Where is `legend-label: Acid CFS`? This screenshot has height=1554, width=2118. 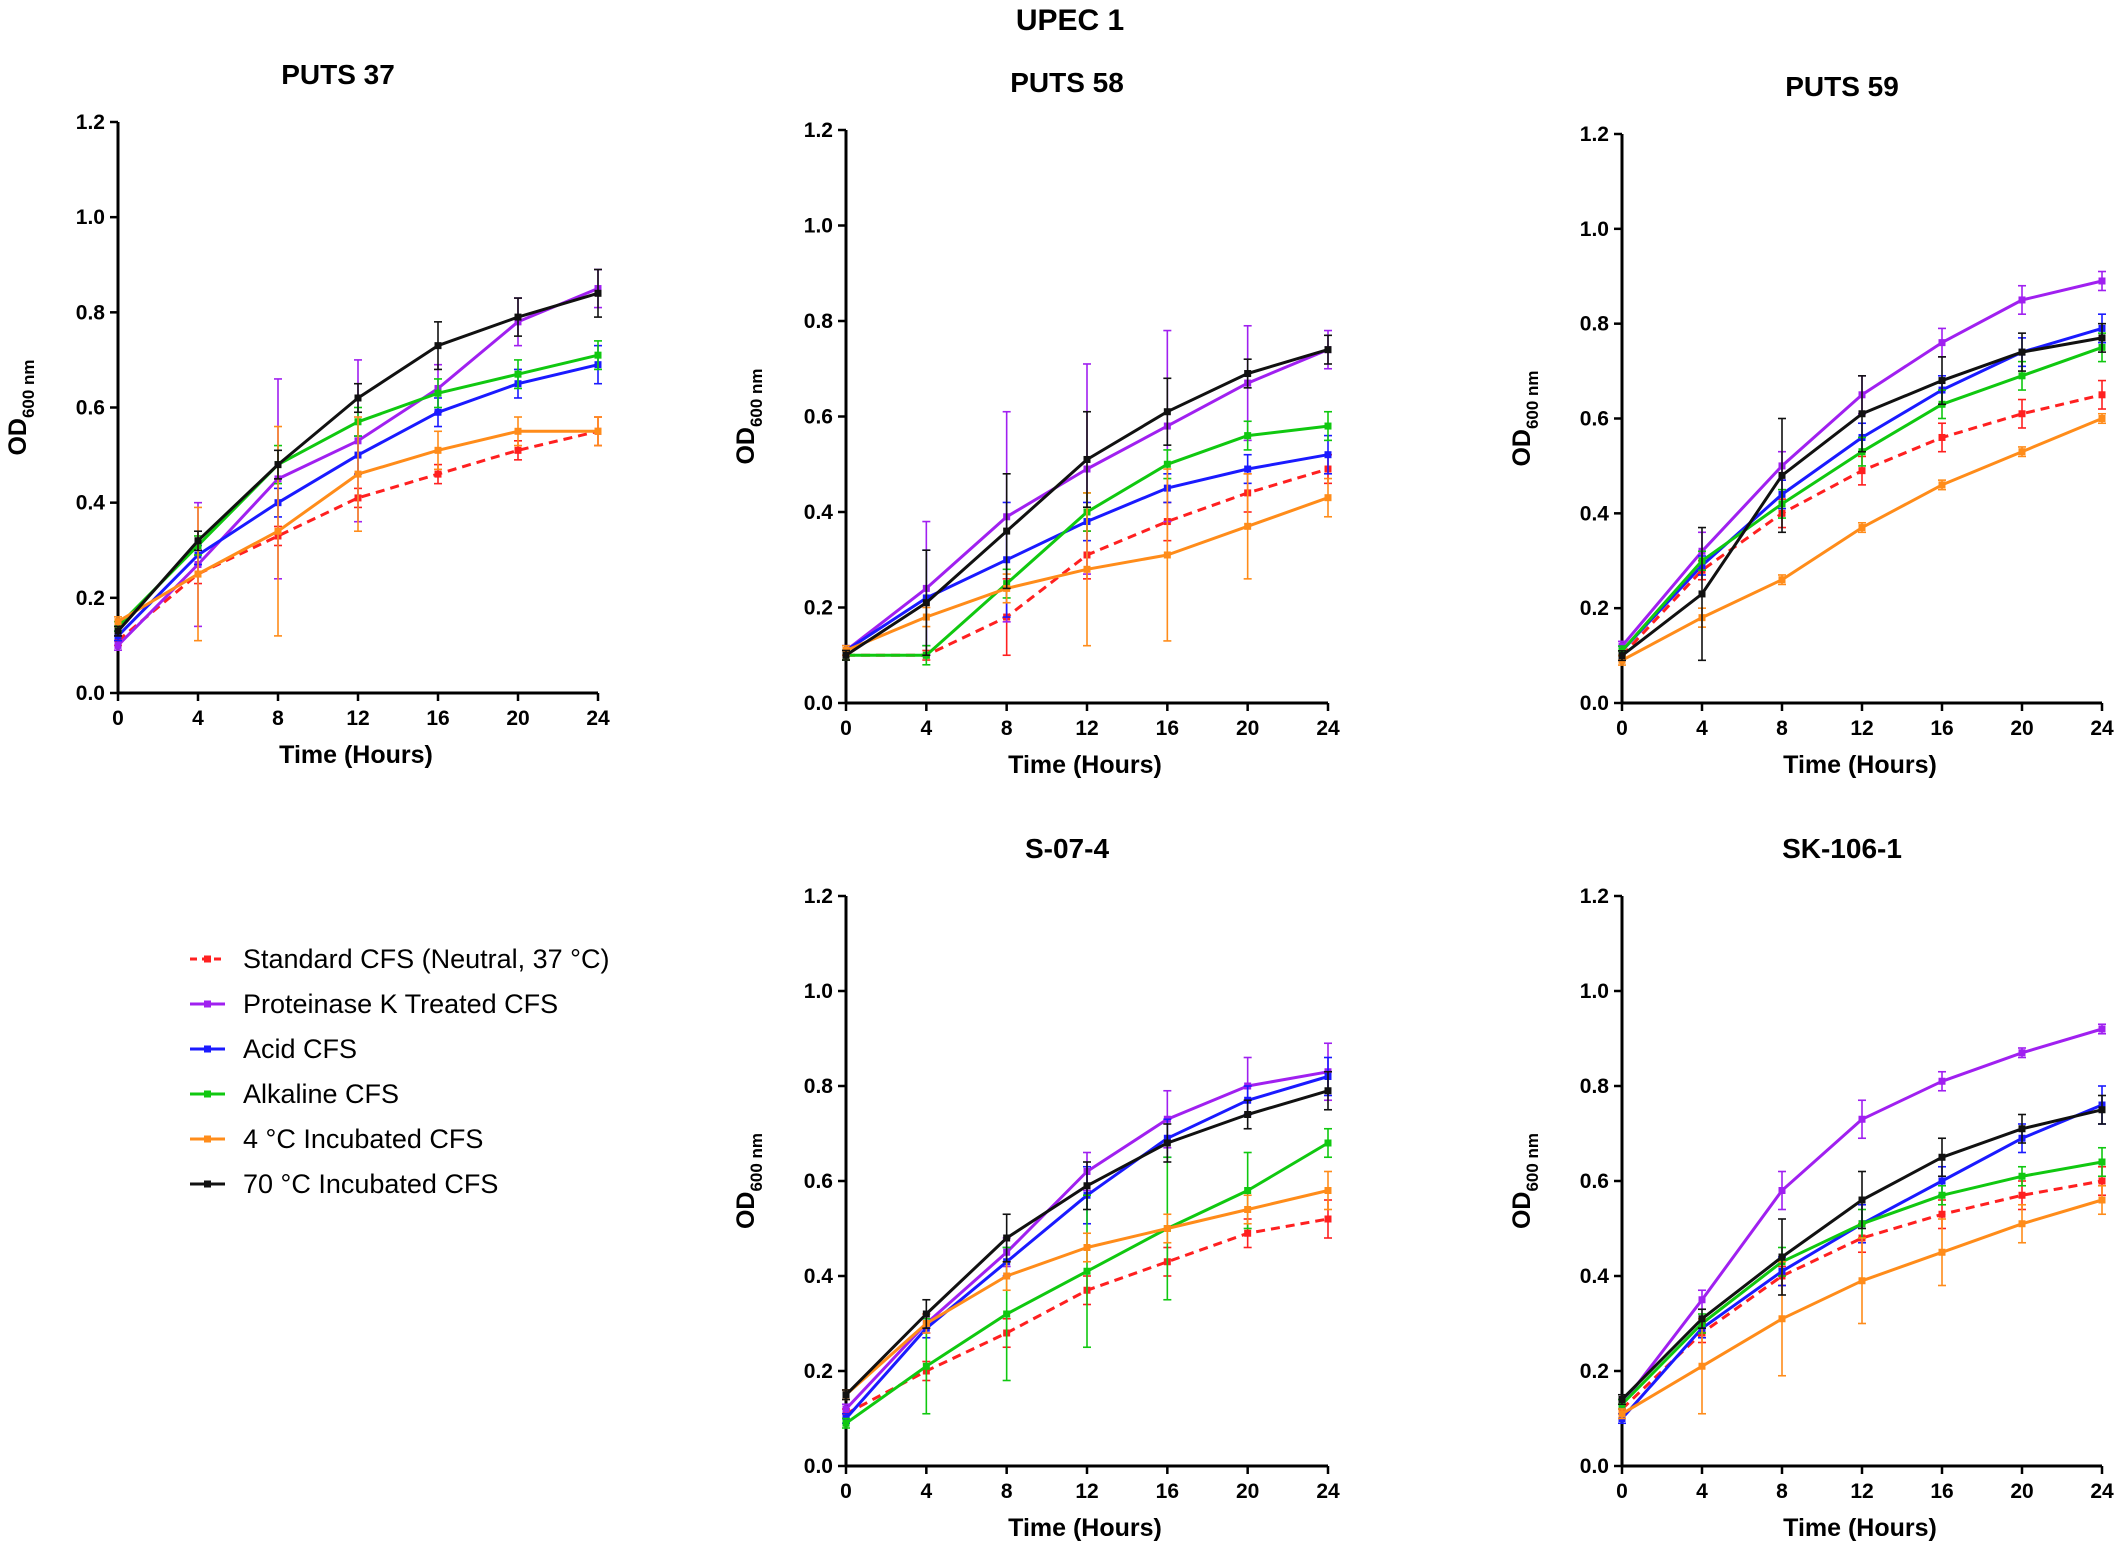 legend-label: Acid CFS is located at coordinates (300, 1049).